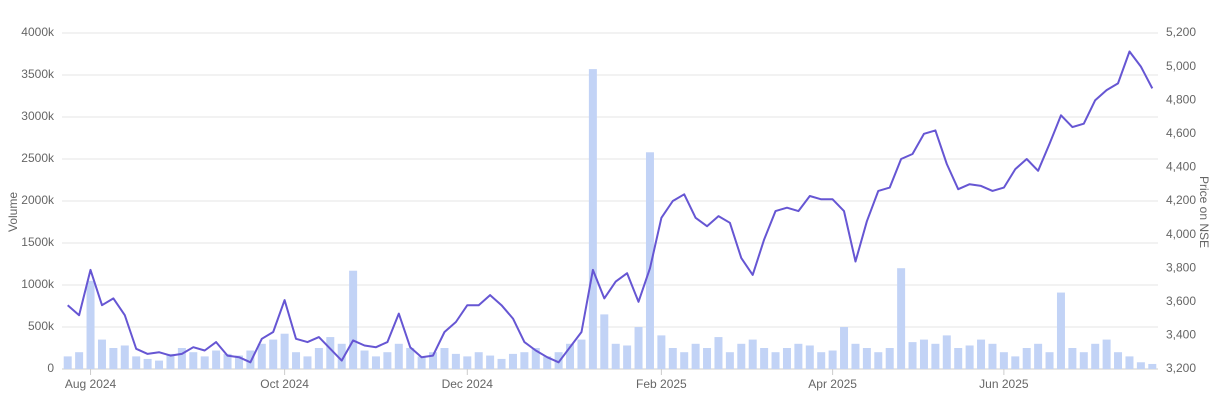 The height and width of the screenshot is (405, 1214). I want to click on y-axis-title: Volume, so click(13, 212).